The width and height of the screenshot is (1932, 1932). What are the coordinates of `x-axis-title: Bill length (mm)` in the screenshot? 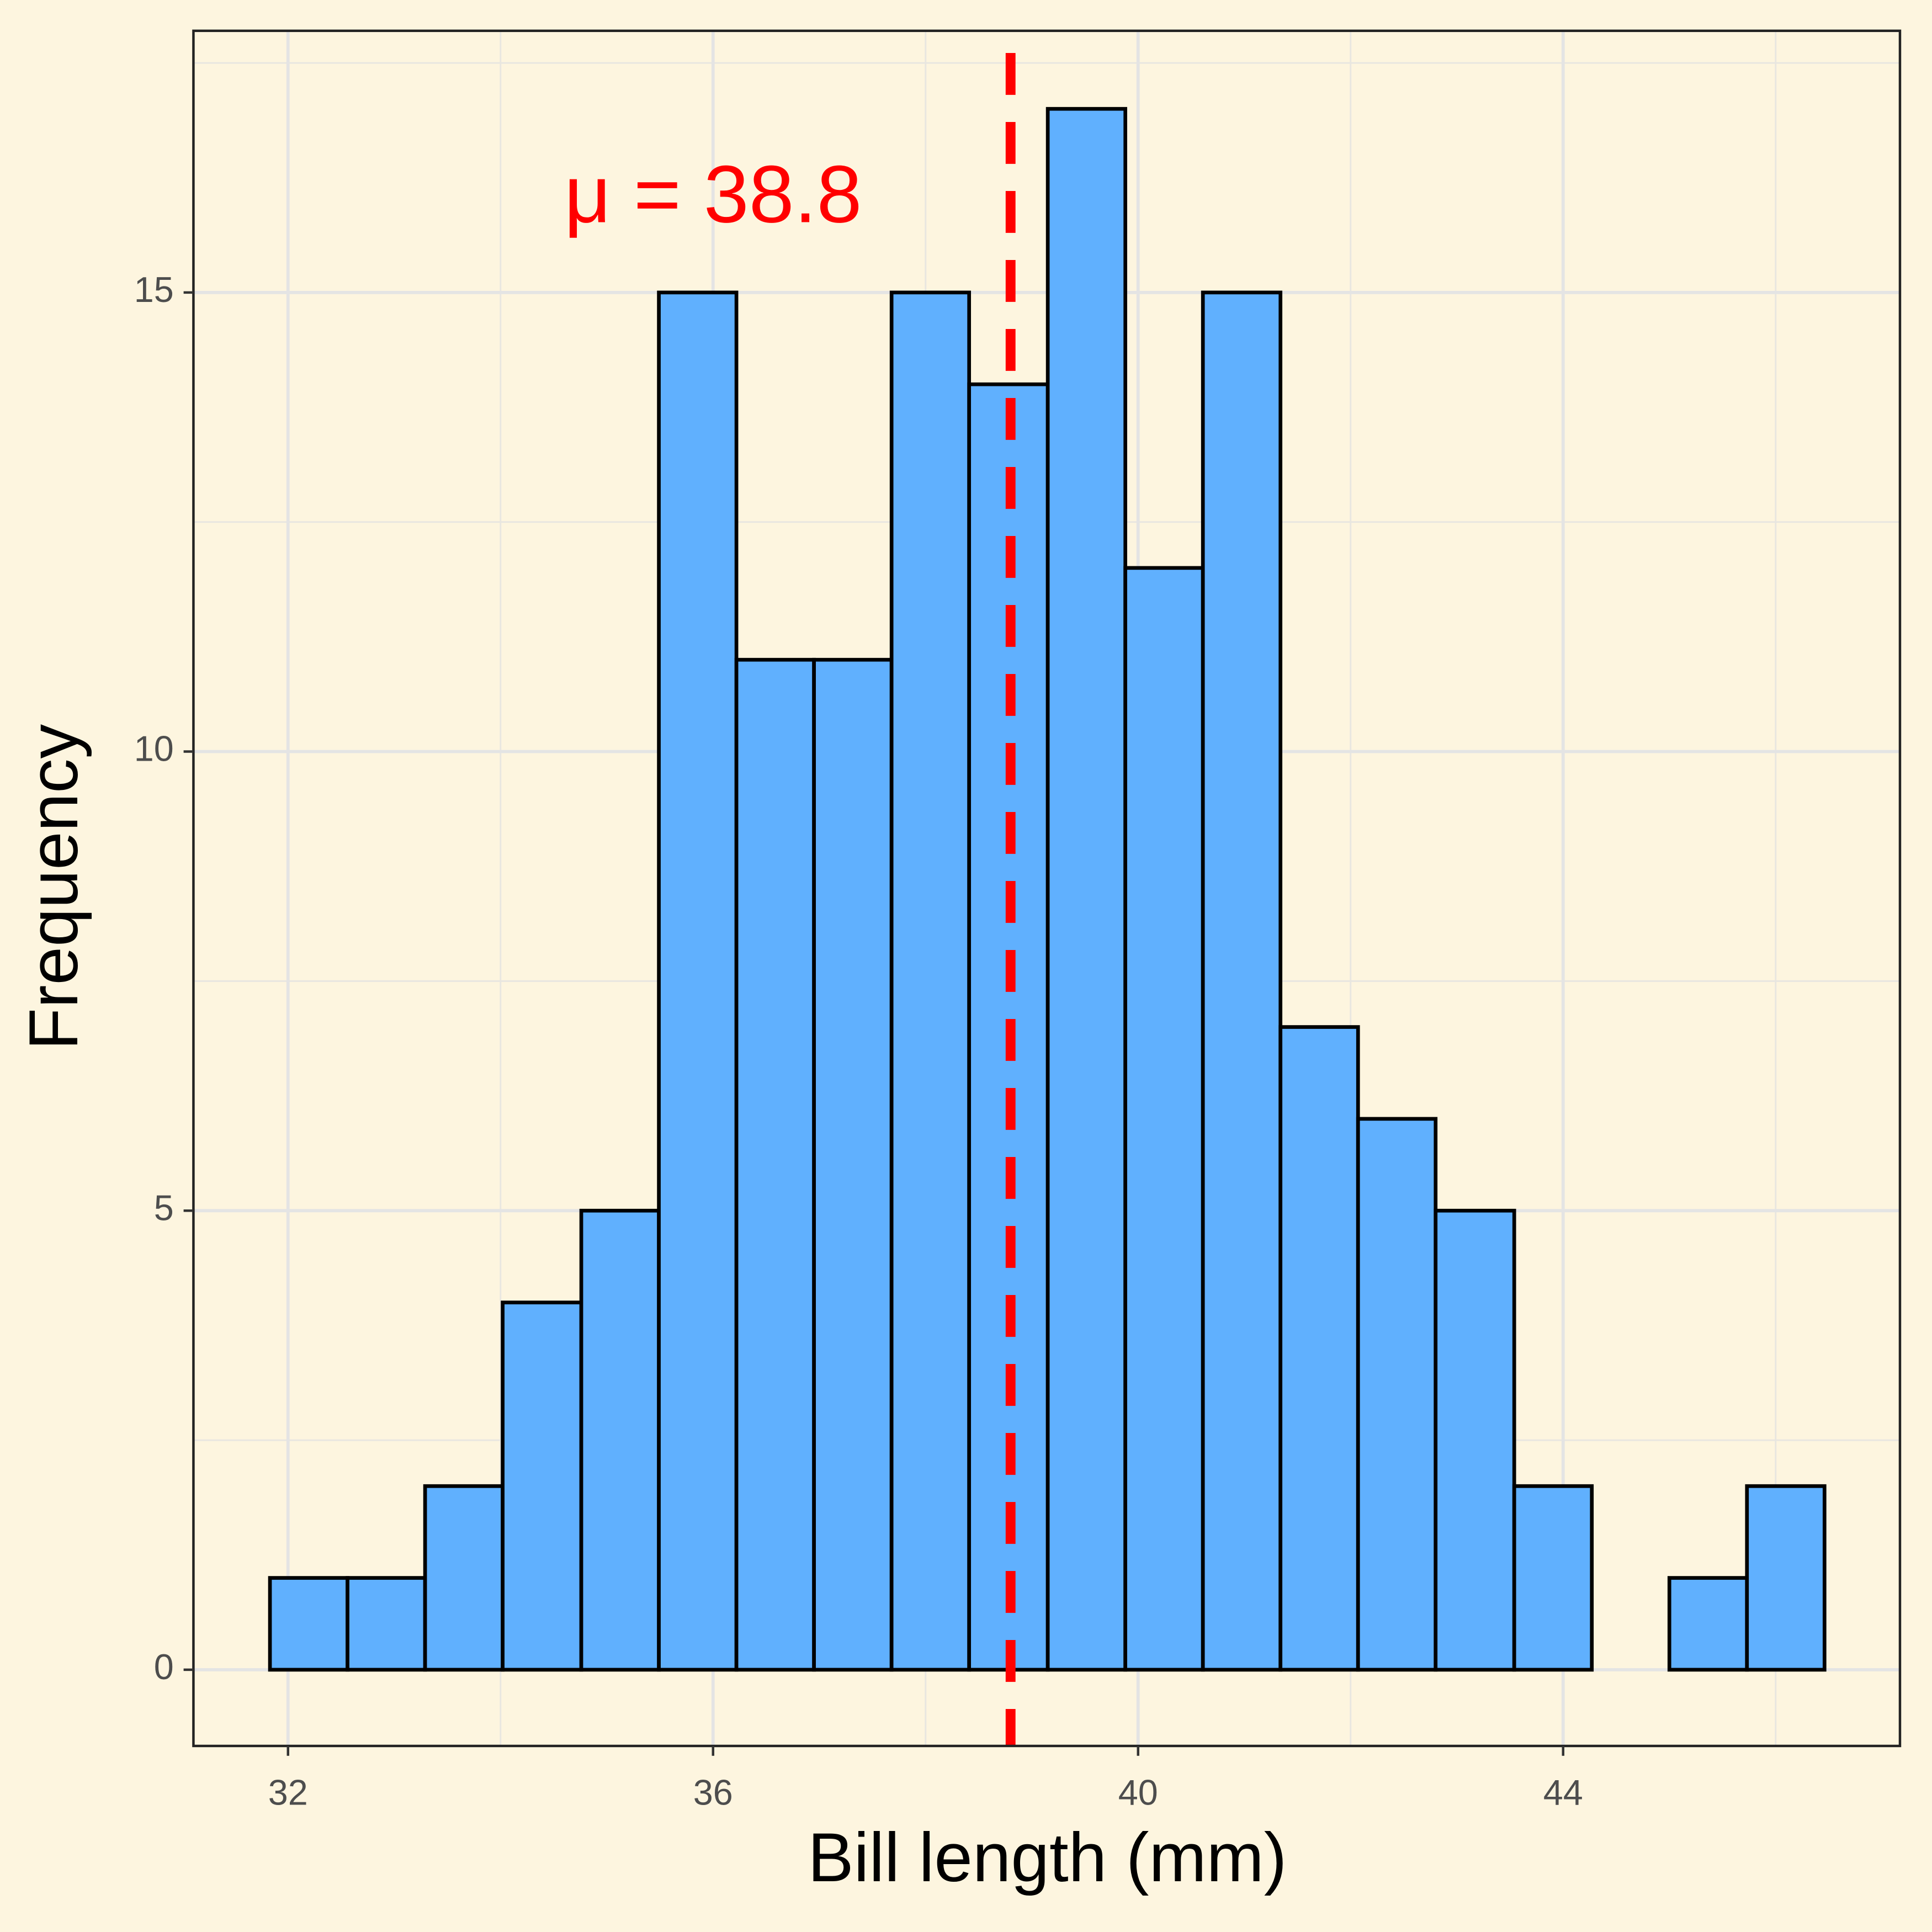 It's located at (1048, 1858).